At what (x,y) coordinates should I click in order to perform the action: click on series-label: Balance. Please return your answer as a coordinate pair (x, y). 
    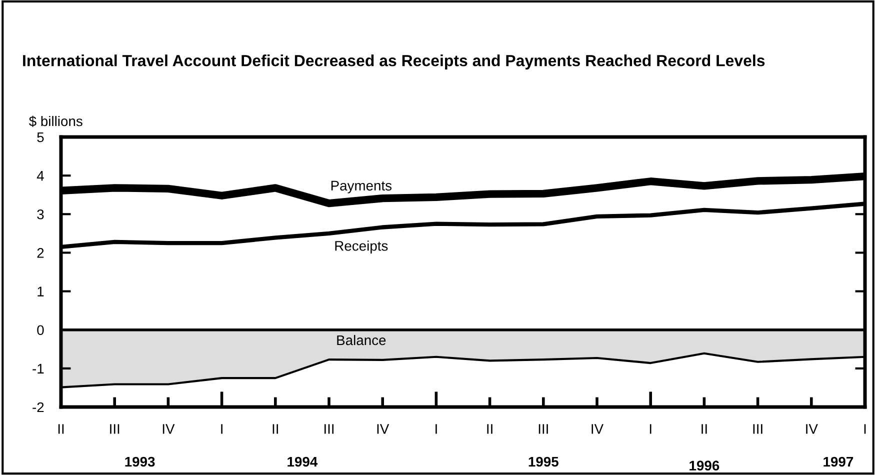
    Looking at the image, I should click on (361, 340).